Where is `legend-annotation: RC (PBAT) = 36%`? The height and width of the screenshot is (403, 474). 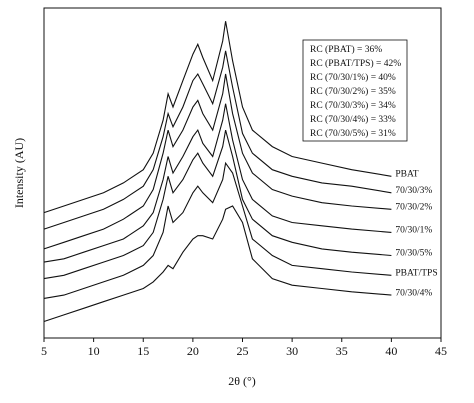 legend-annotation: RC (PBAT) = 36% is located at coordinates (346, 49).